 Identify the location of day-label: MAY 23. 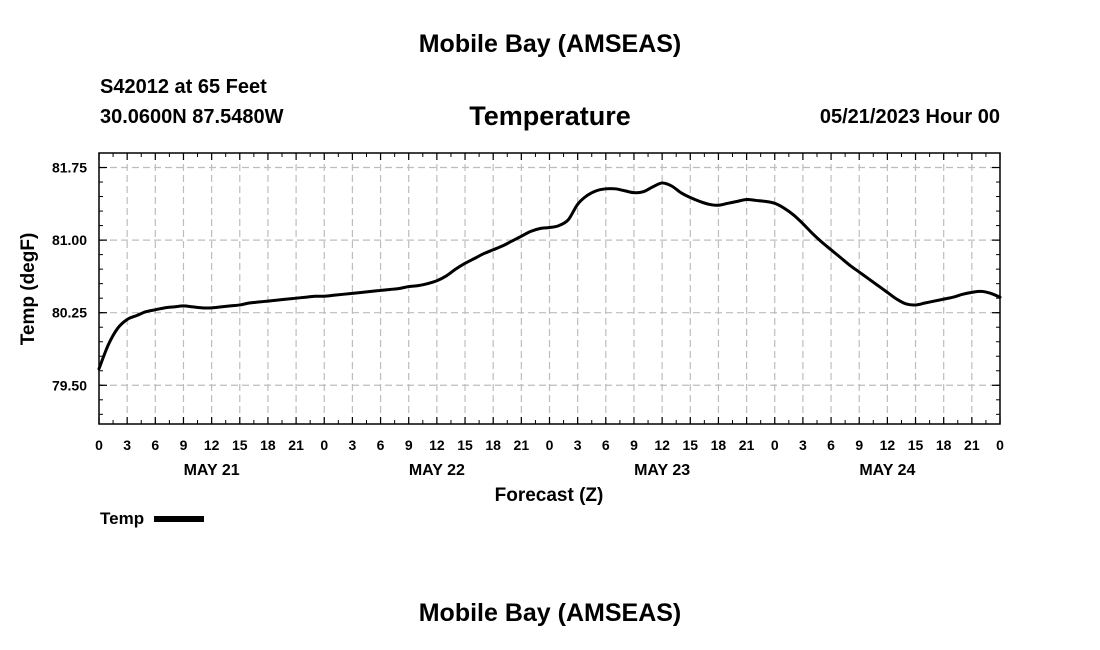
(662, 470).